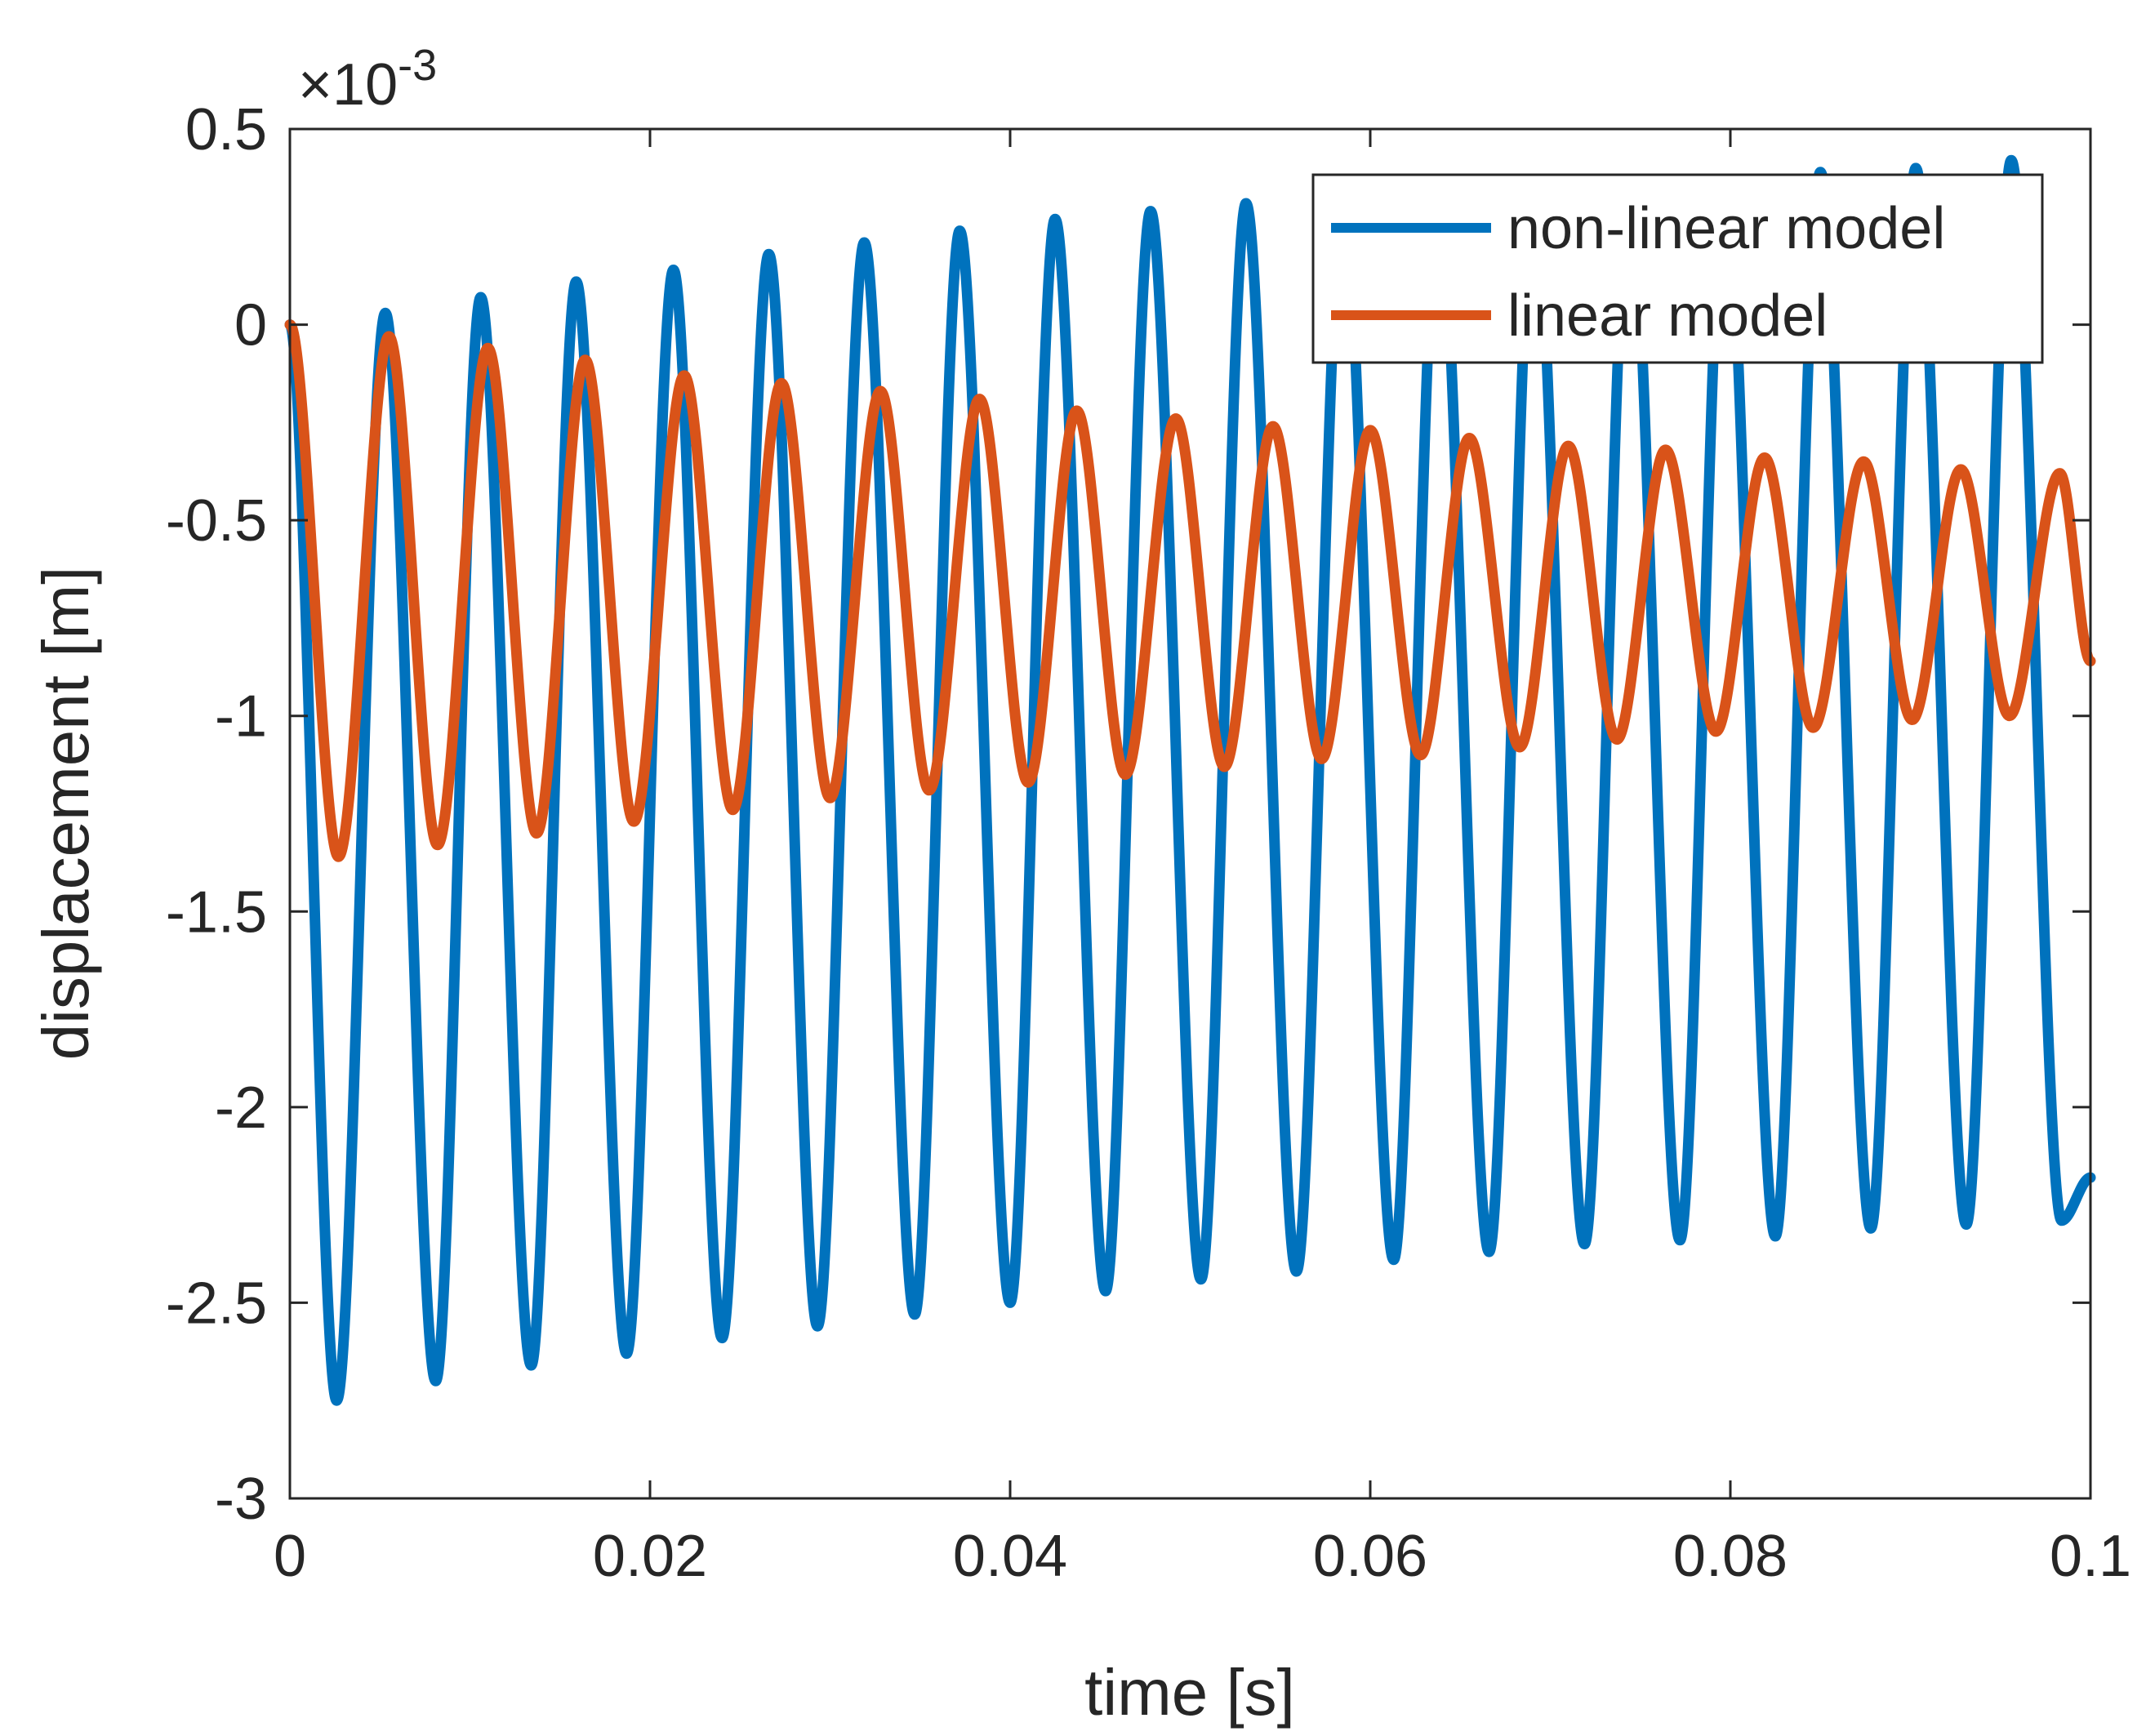  What do you see at coordinates (1667, 316) in the screenshot?
I see `legend-label-linear: linear model` at bounding box center [1667, 316].